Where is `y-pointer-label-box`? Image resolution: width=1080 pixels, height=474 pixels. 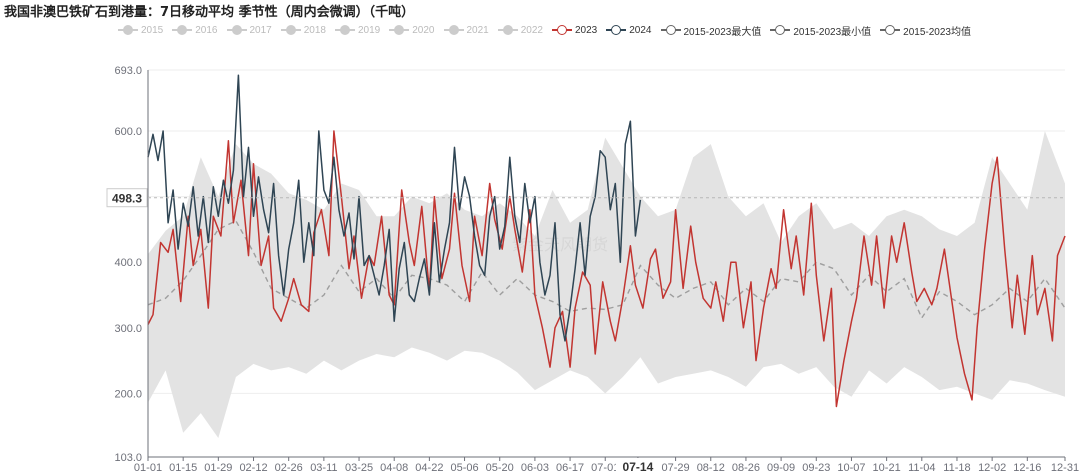
y-pointer-label-box is located at coordinates (127, 198).